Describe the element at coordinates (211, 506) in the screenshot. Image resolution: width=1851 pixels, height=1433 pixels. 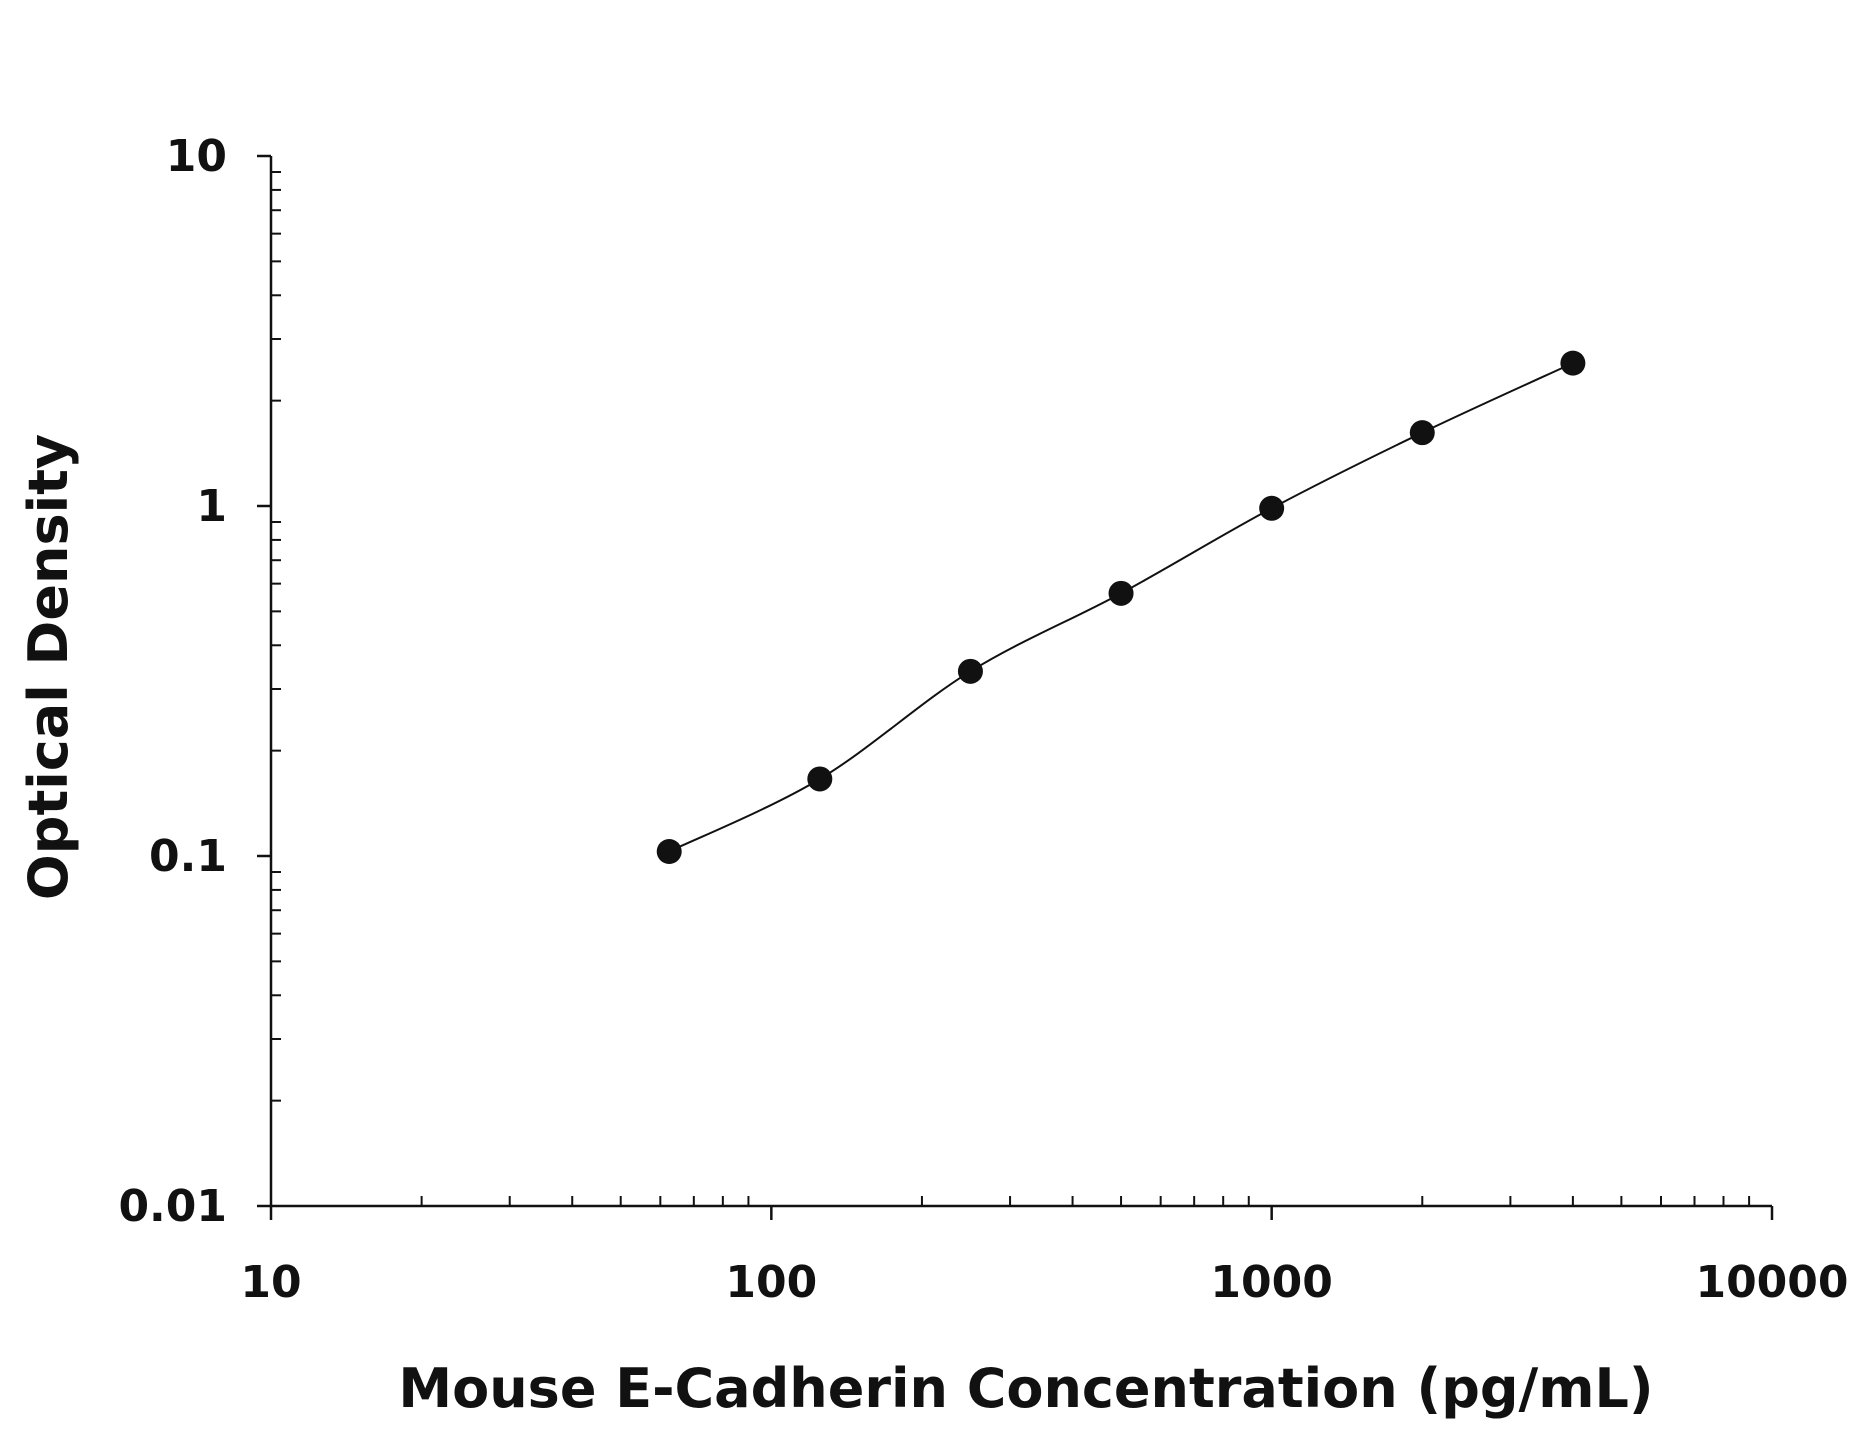
I see `y-tick-label: 1` at that location.